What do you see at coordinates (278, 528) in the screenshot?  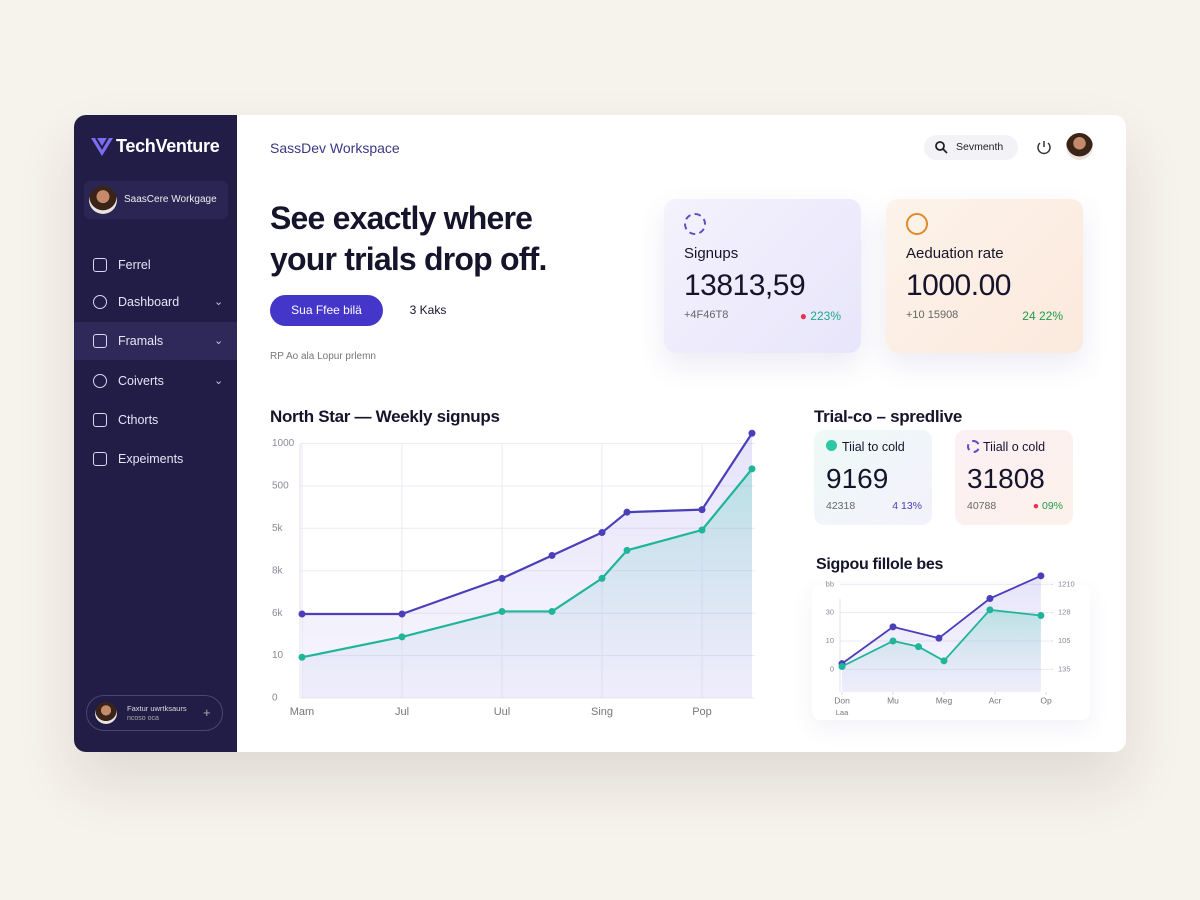 I see `y-tick-label: 5k` at bounding box center [278, 528].